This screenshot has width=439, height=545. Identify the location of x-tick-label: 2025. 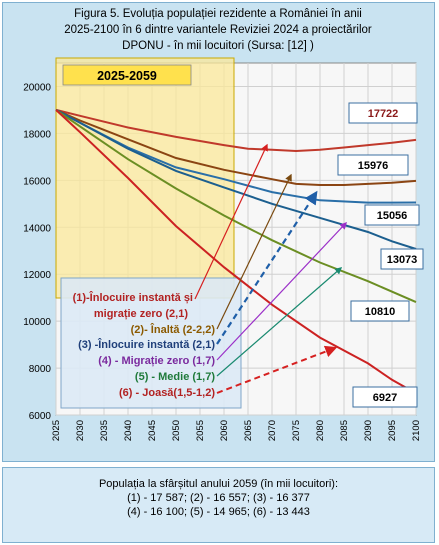
(56, 430).